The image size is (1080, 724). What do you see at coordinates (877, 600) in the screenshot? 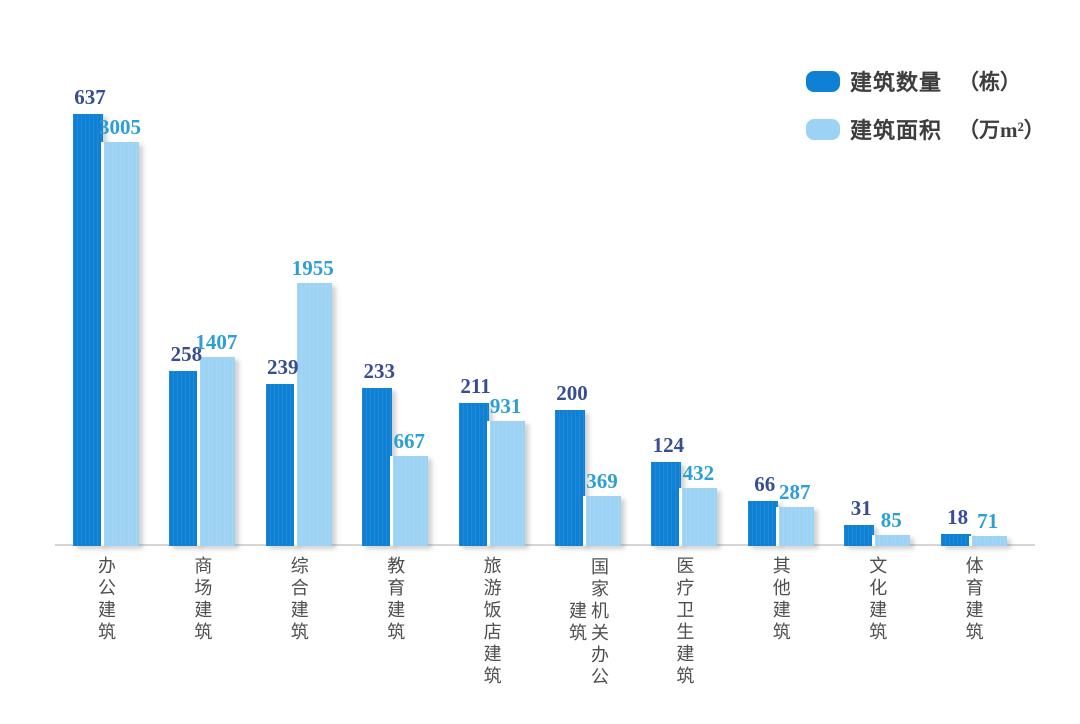
I see `category-label: 文化建筑` at bounding box center [877, 600].